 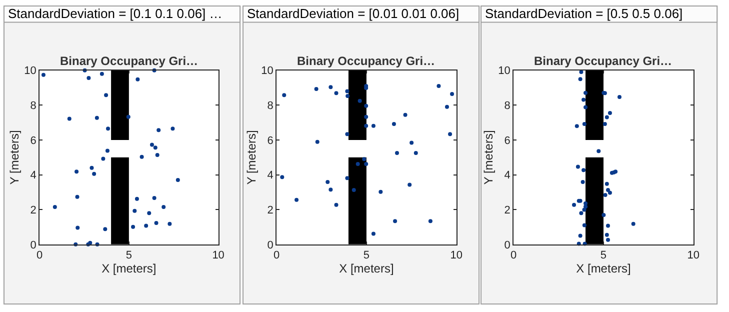 What do you see at coordinates (584, 13) in the screenshot?
I see `chart-title: StandardDeviation = [0.5 0.5 0.06]` at bounding box center [584, 13].